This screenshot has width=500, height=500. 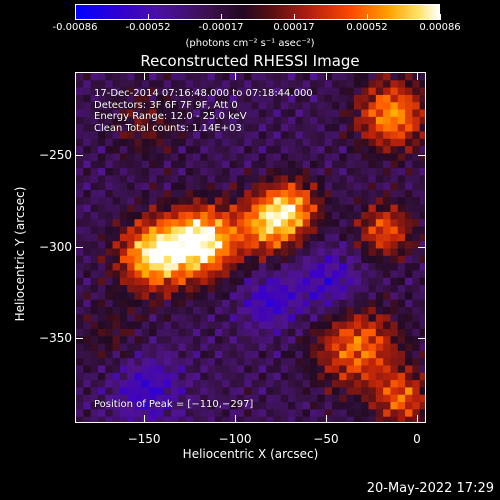 I want to click on x-tick-label: 0, so click(x=417, y=439).